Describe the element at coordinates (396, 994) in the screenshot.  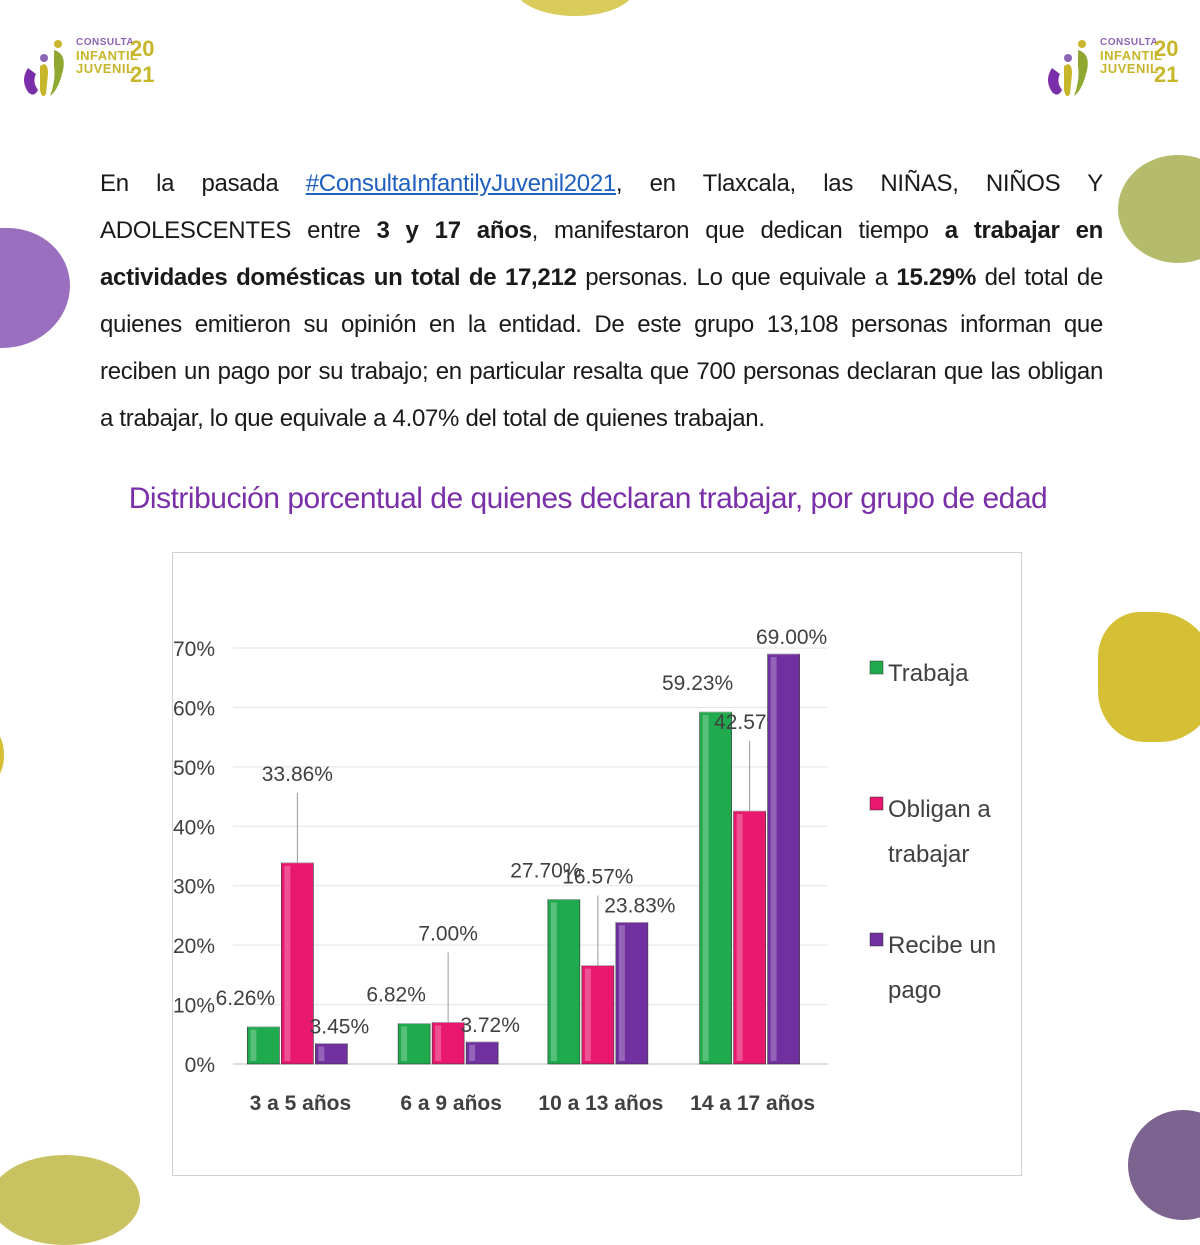
I see `data-label: 6.82%` at that location.